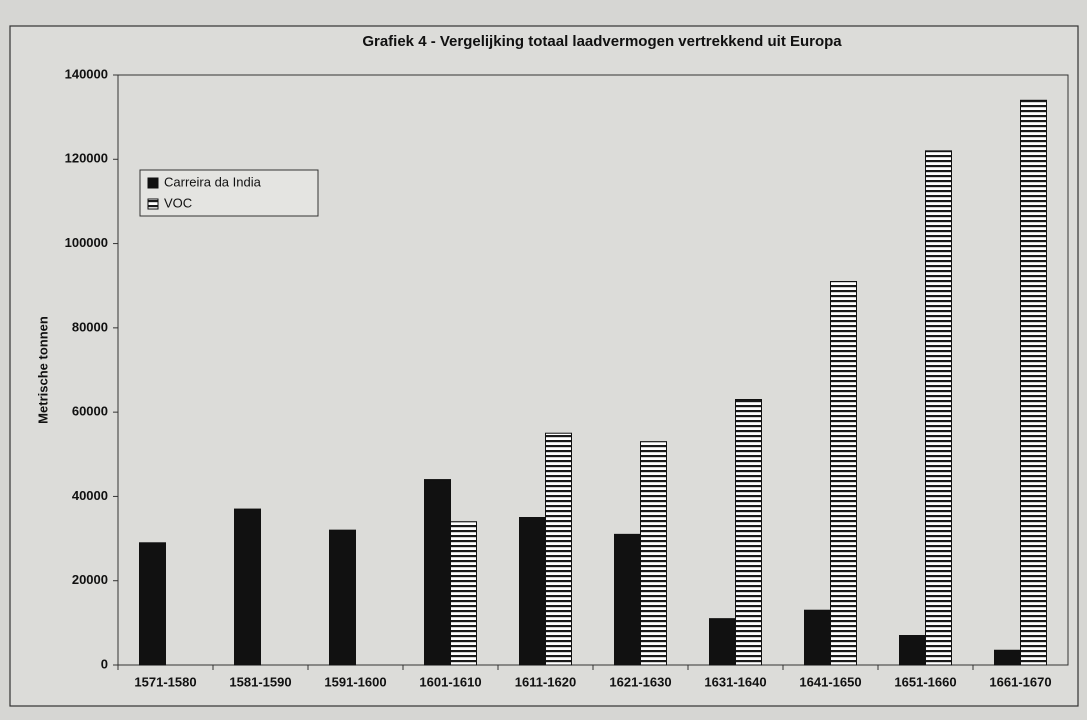 The image size is (1087, 720). What do you see at coordinates (178, 202) in the screenshot?
I see `legend-label: VOC` at bounding box center [178, 202].